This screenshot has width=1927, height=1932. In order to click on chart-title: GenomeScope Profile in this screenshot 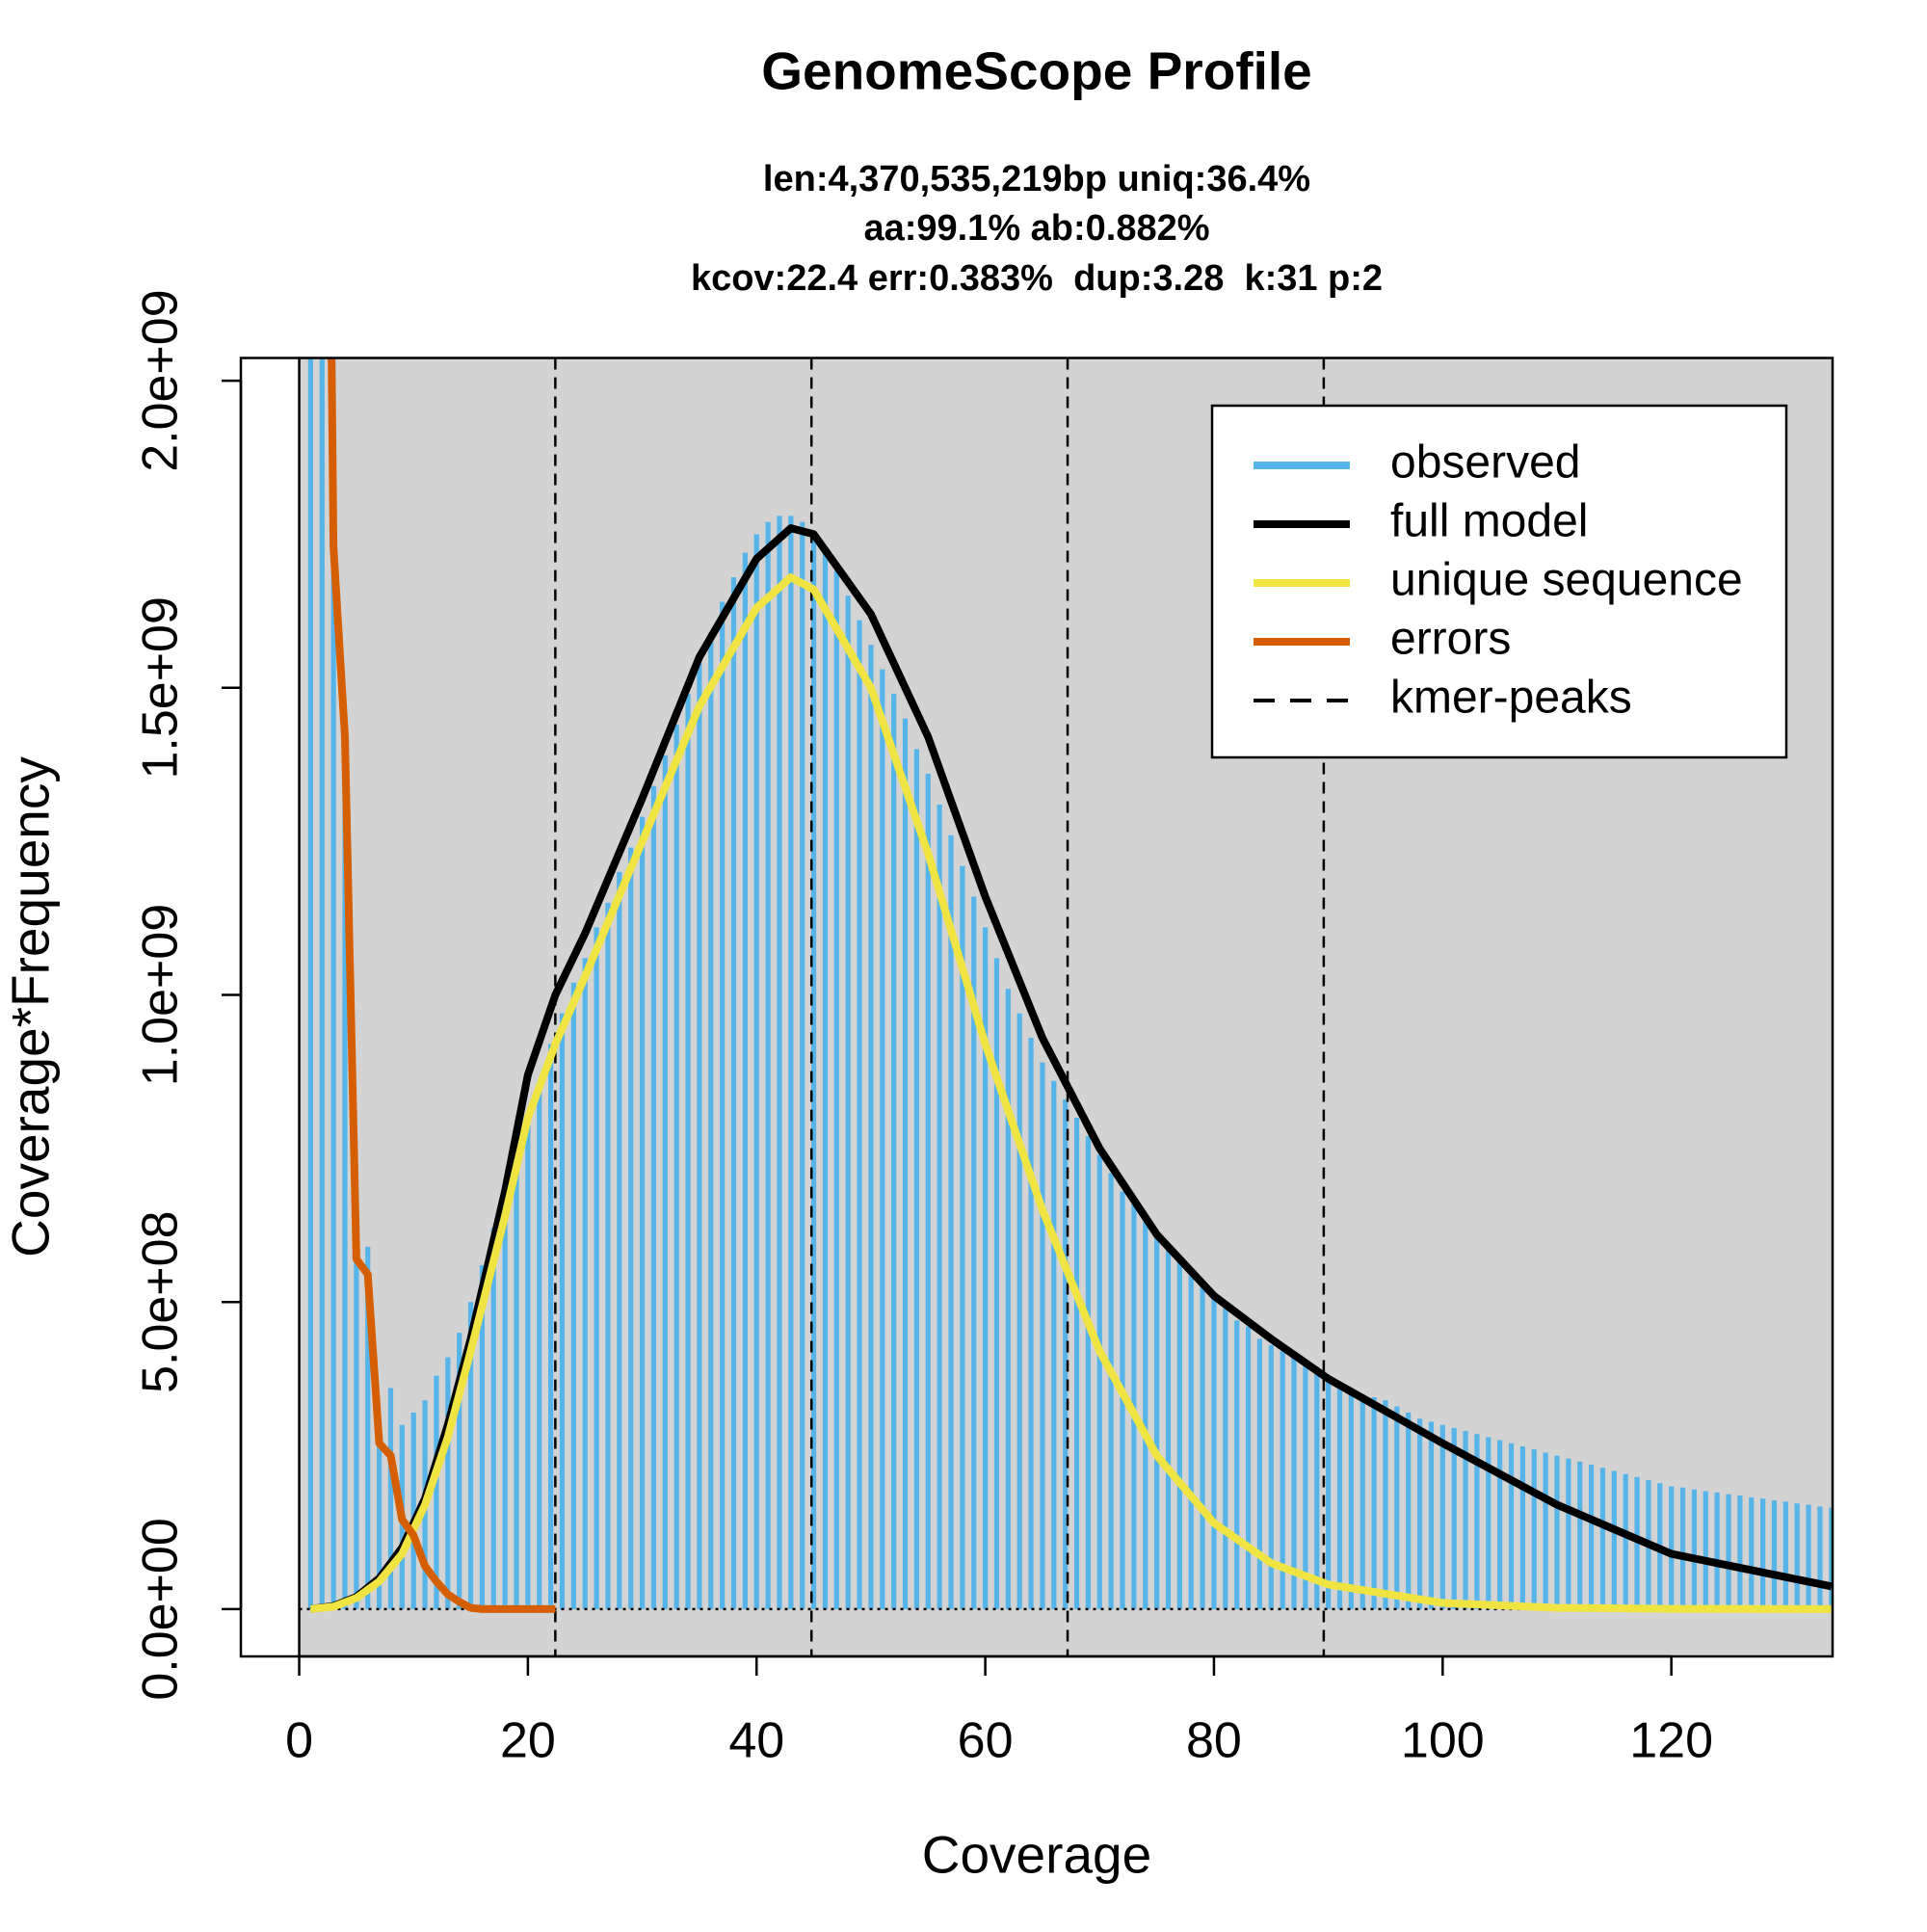, I will do `click(1036, 71)`.